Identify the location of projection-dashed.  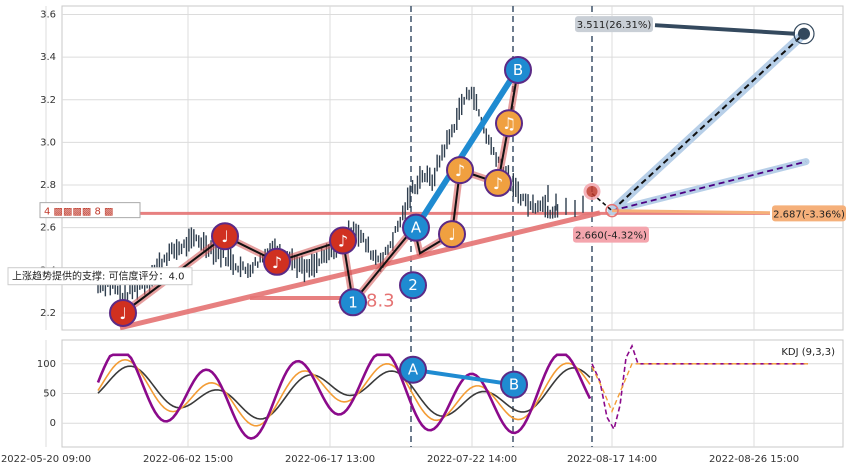
(708, 122).